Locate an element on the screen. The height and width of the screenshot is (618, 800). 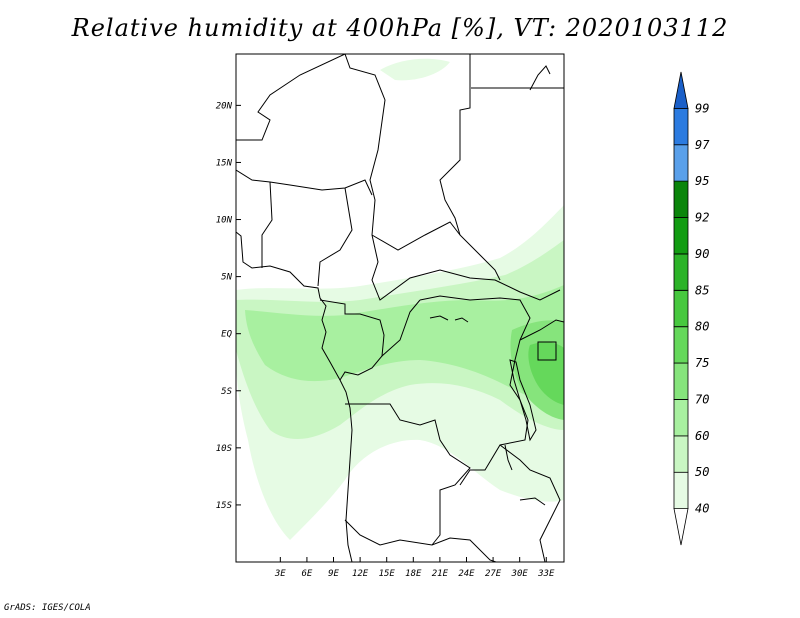
colorbar-label: 90 is located at coordinates (702, 254).